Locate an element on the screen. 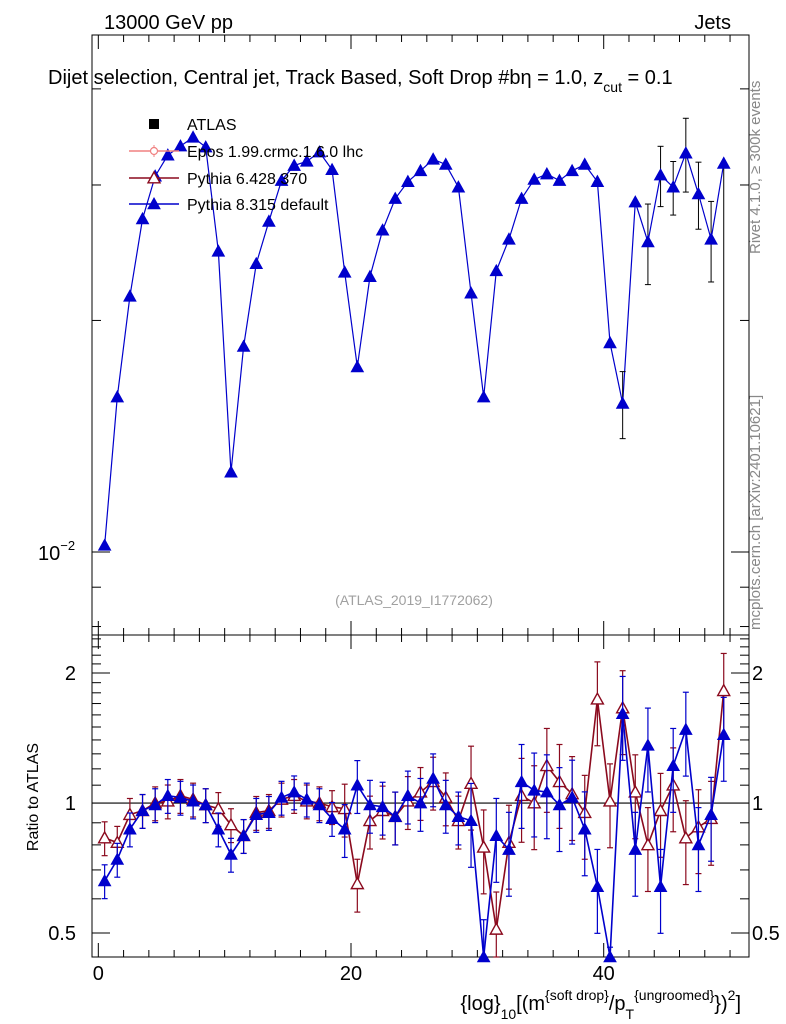  main-y-tick-label: 10−2 is located at coordinates (56, 551).